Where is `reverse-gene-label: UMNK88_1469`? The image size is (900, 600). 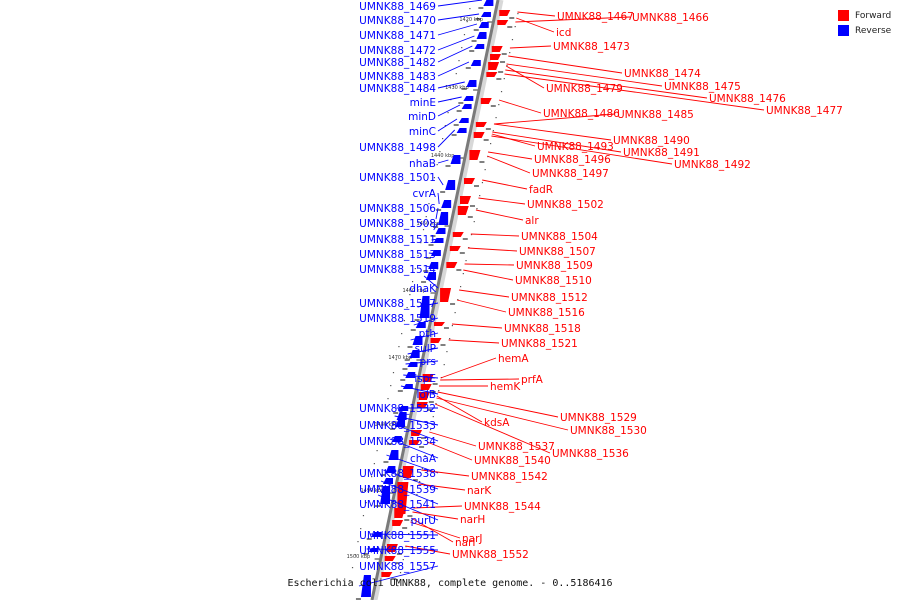 reverse-gene-label: UMNK88_1469 is located at coordinates (397, 7).